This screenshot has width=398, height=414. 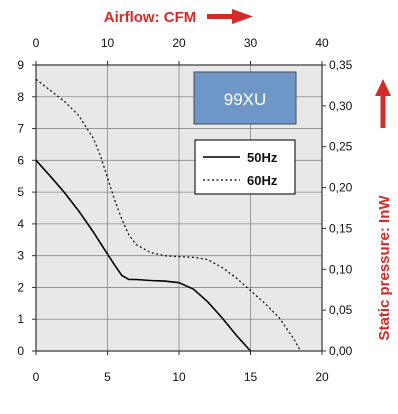 I want to click on tick-label: 6, so click(x=20, y=160).